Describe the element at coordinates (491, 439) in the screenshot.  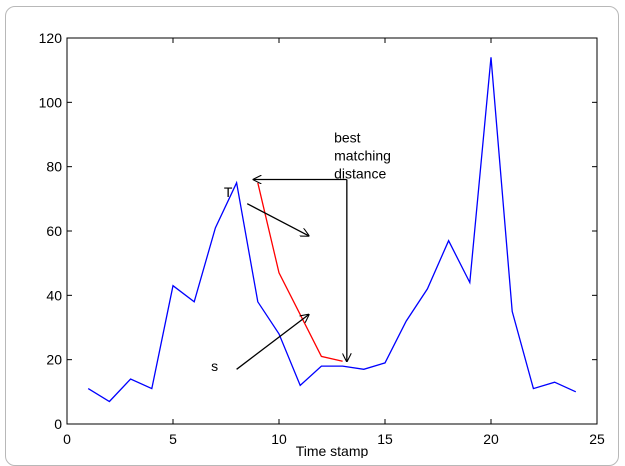
I see `x-tick-label: 20` at that location.